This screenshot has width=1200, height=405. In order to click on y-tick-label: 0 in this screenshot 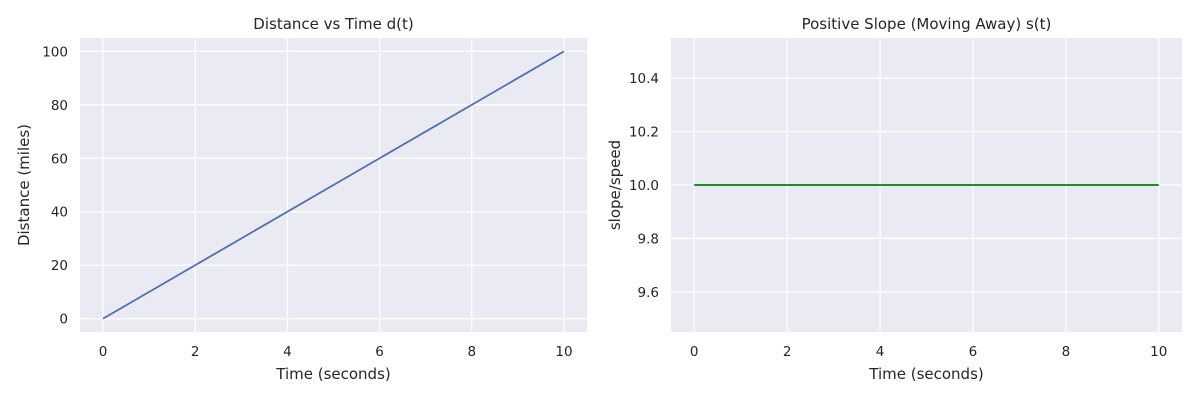, I will do `click(63, 320)`.